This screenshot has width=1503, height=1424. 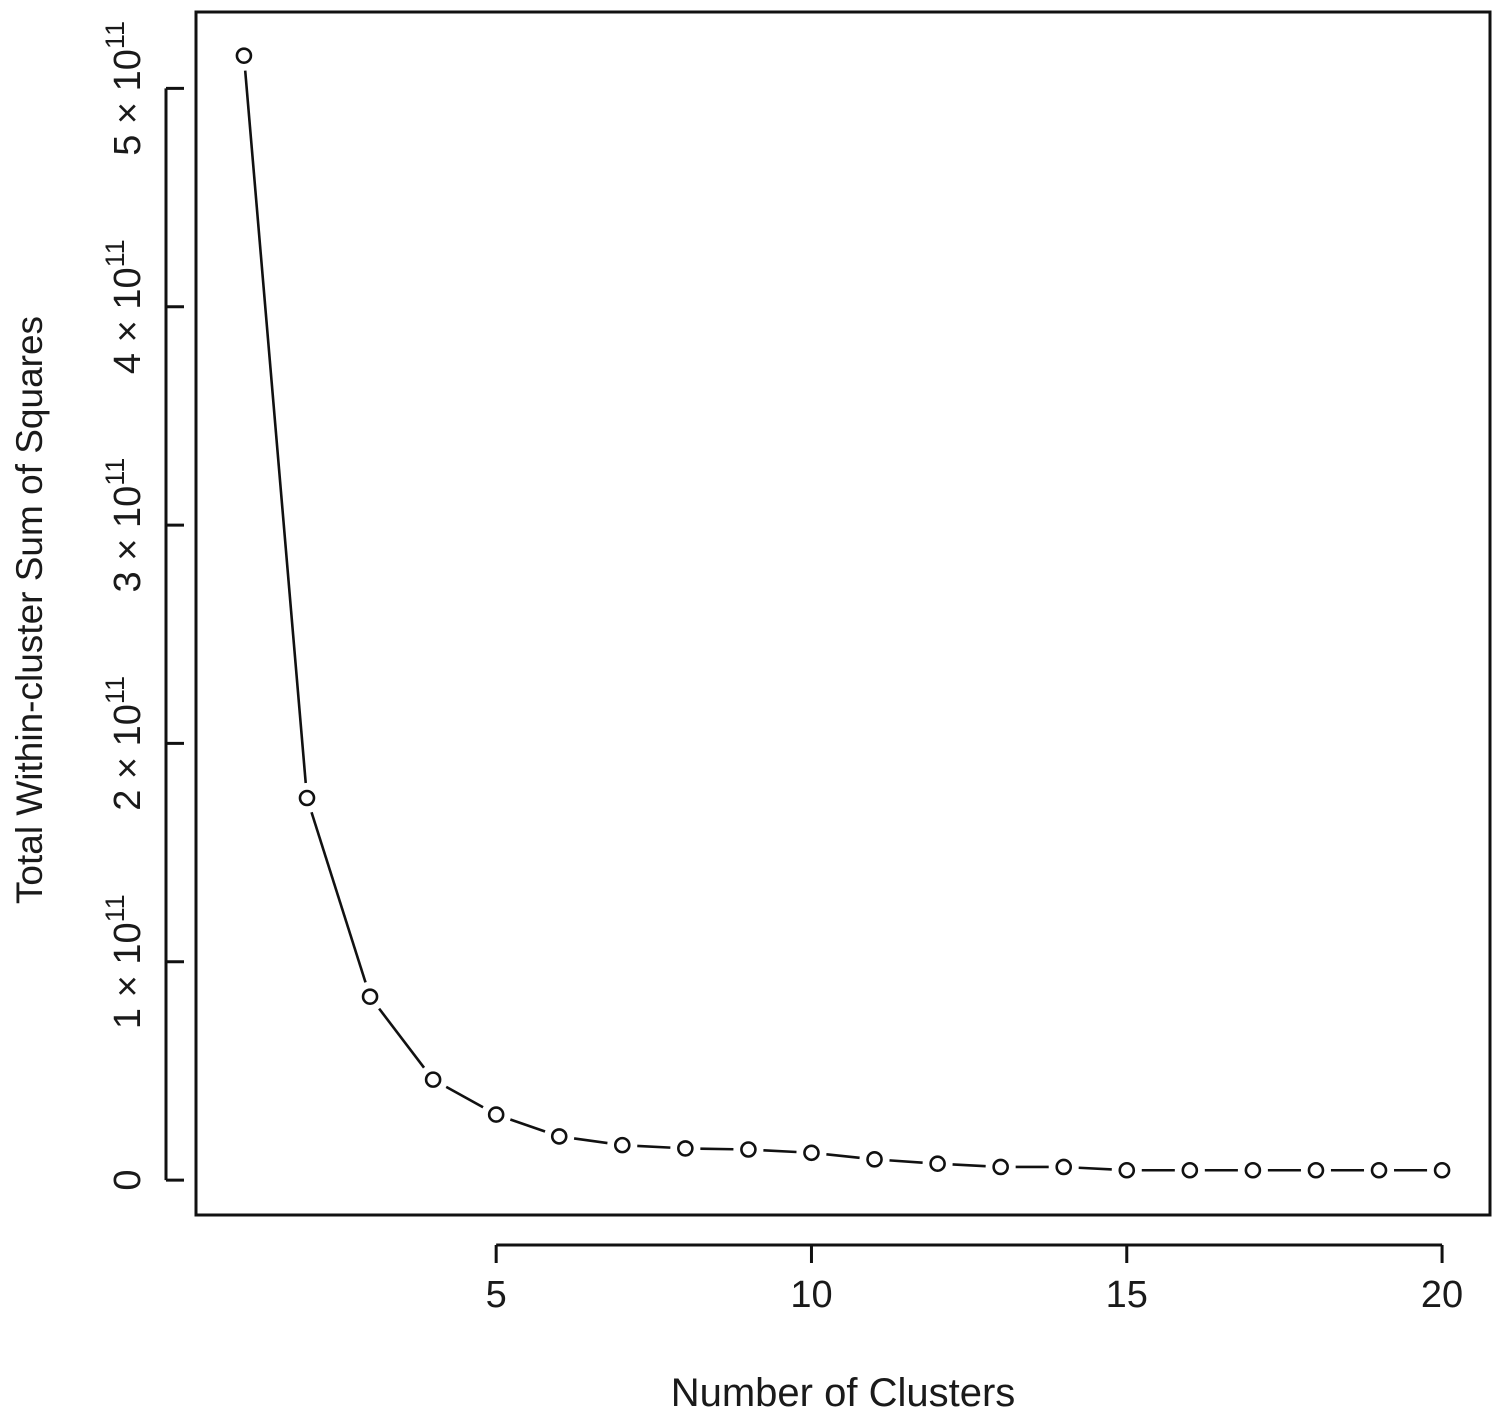 What do you see at coordinates (124, 743) in the screenshot?
I see `y-tick-label: 2 × 1011` at bounding box center [124, 743].